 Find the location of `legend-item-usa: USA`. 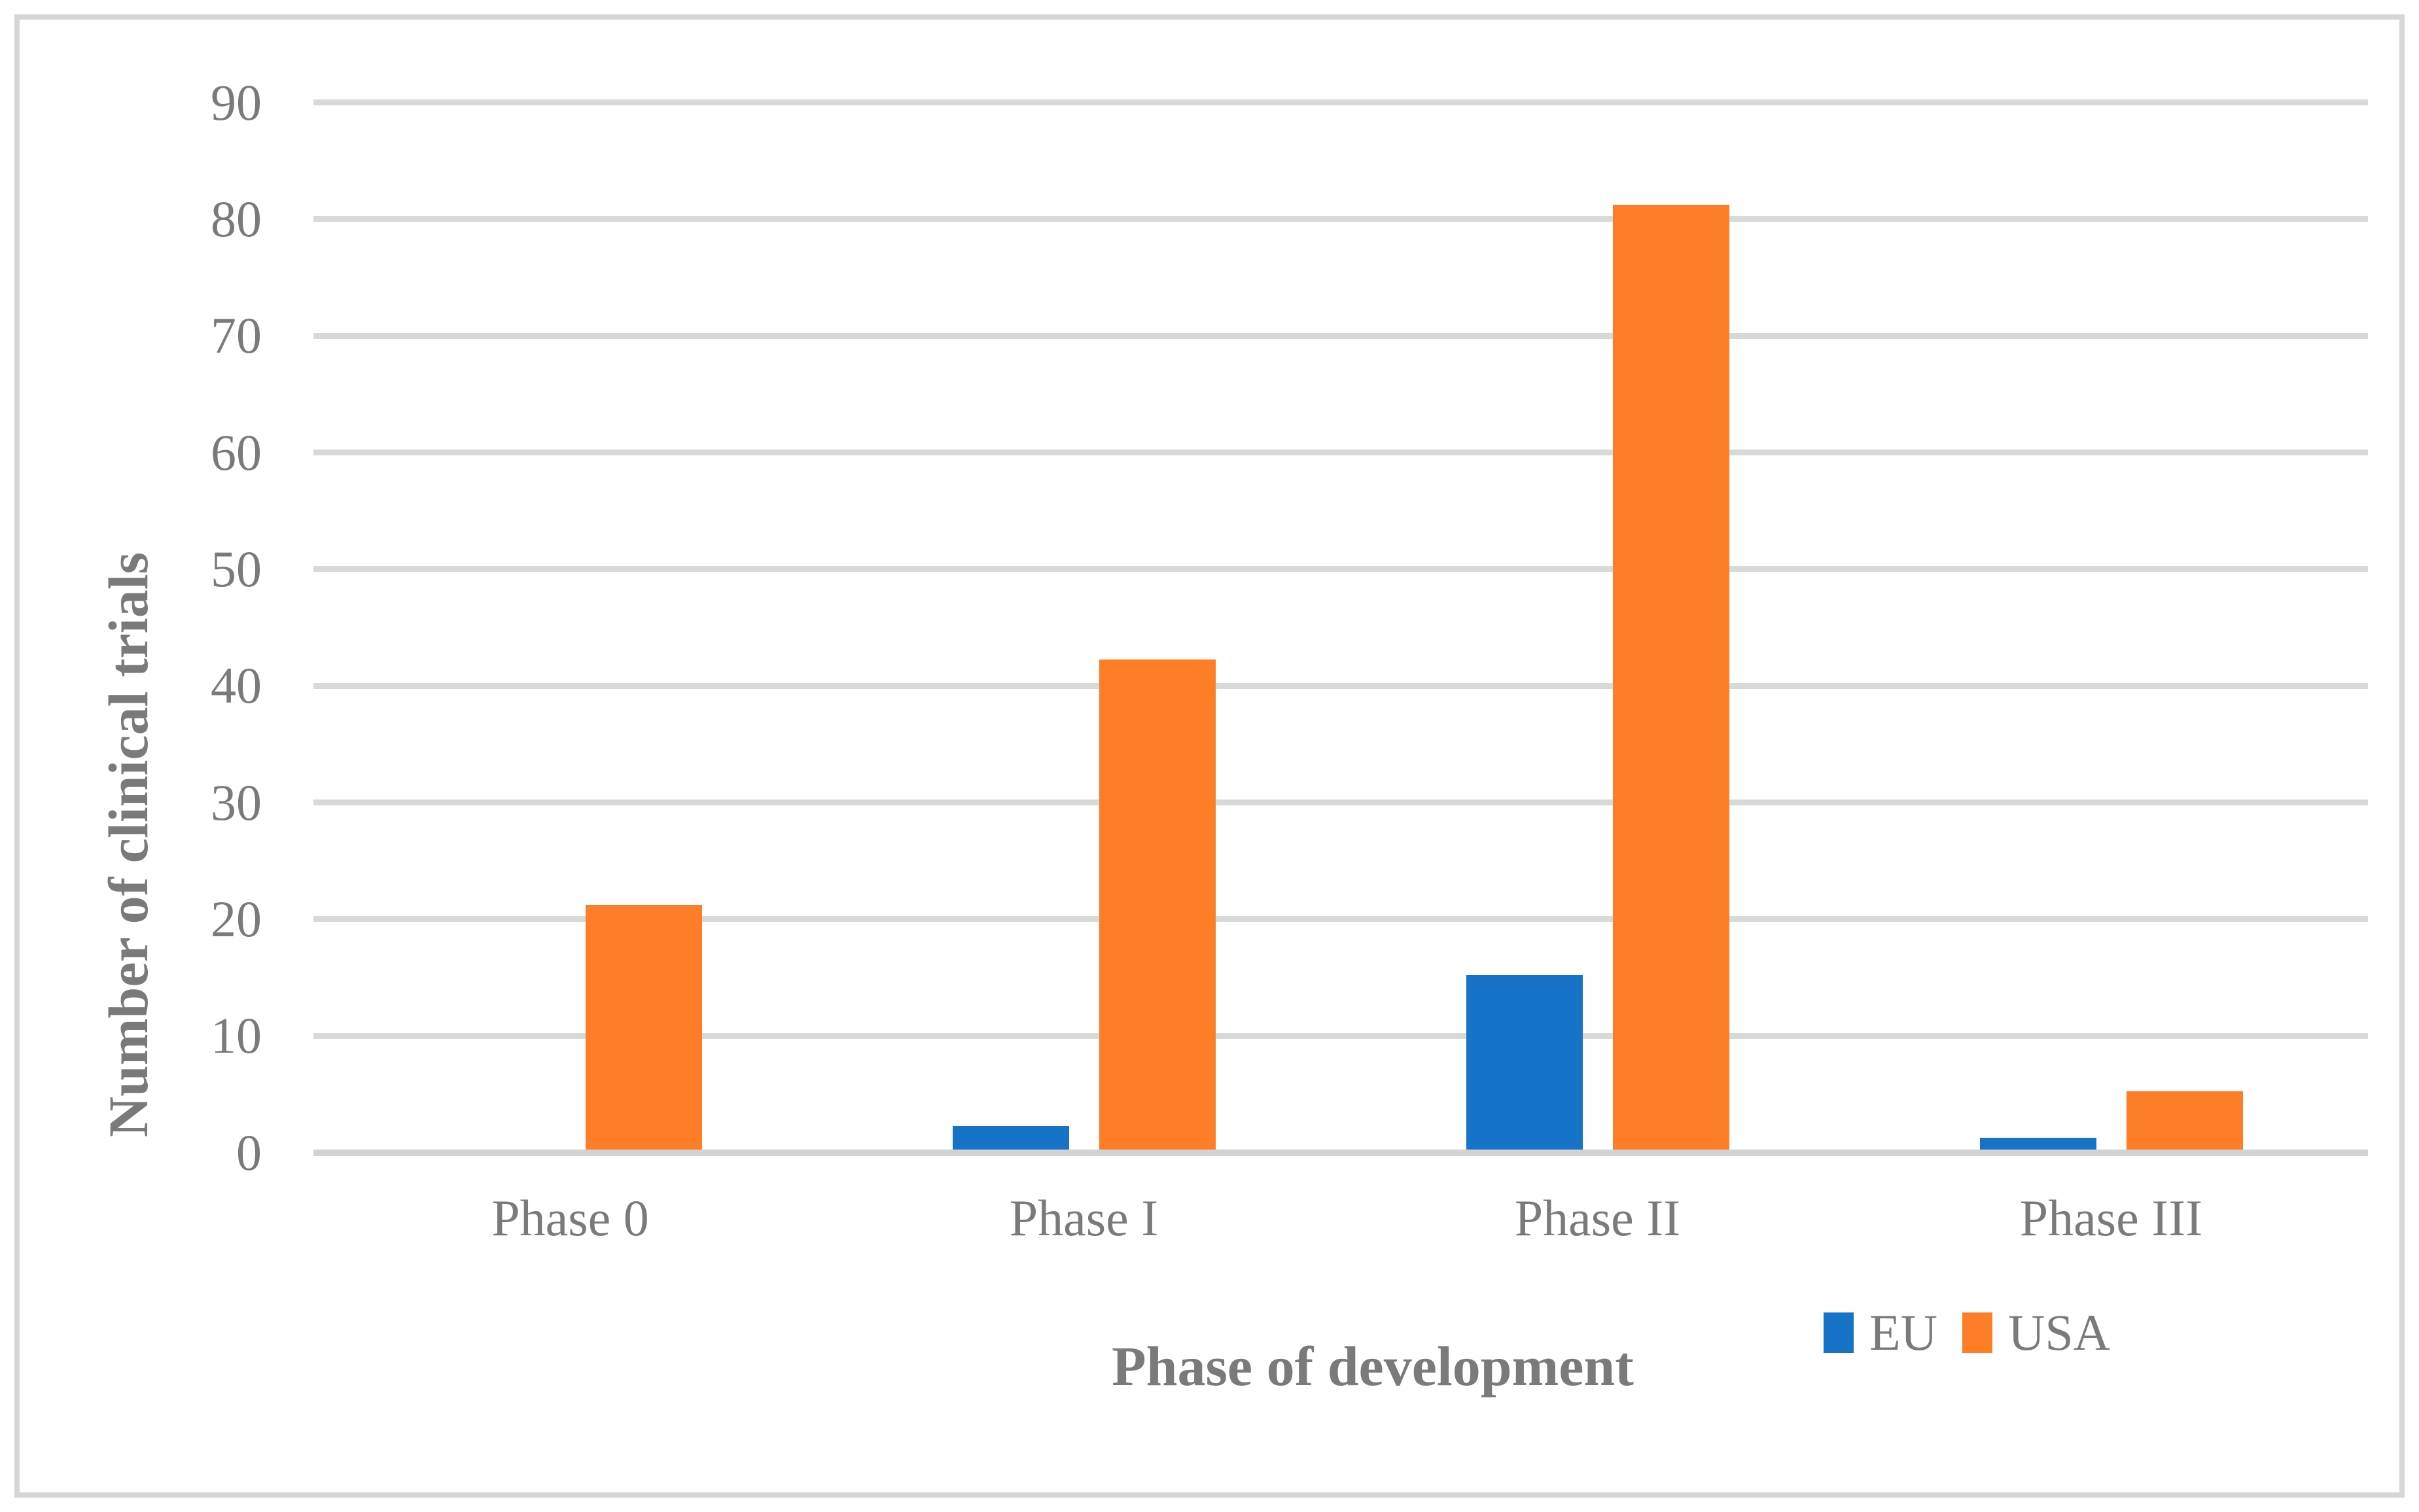

legend-item-usa: USA is located at coordinates (2036, 1332).